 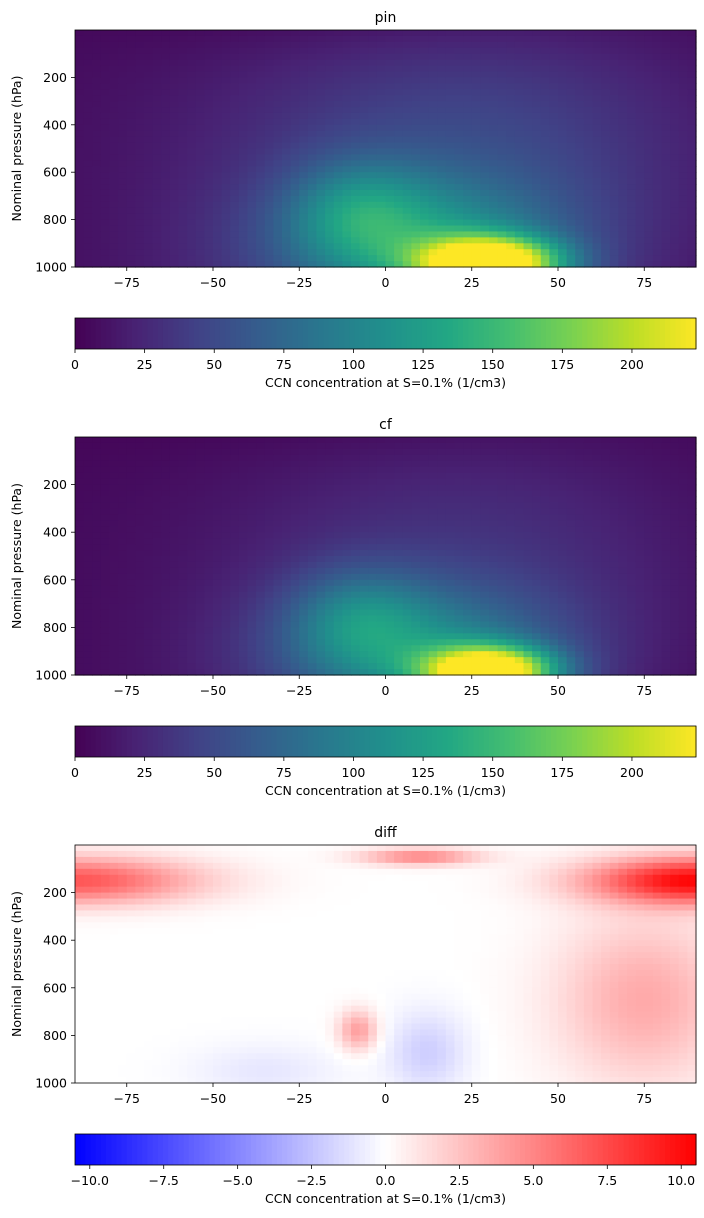 I want to click on colorbar-segment, so click(x=269, y=333).